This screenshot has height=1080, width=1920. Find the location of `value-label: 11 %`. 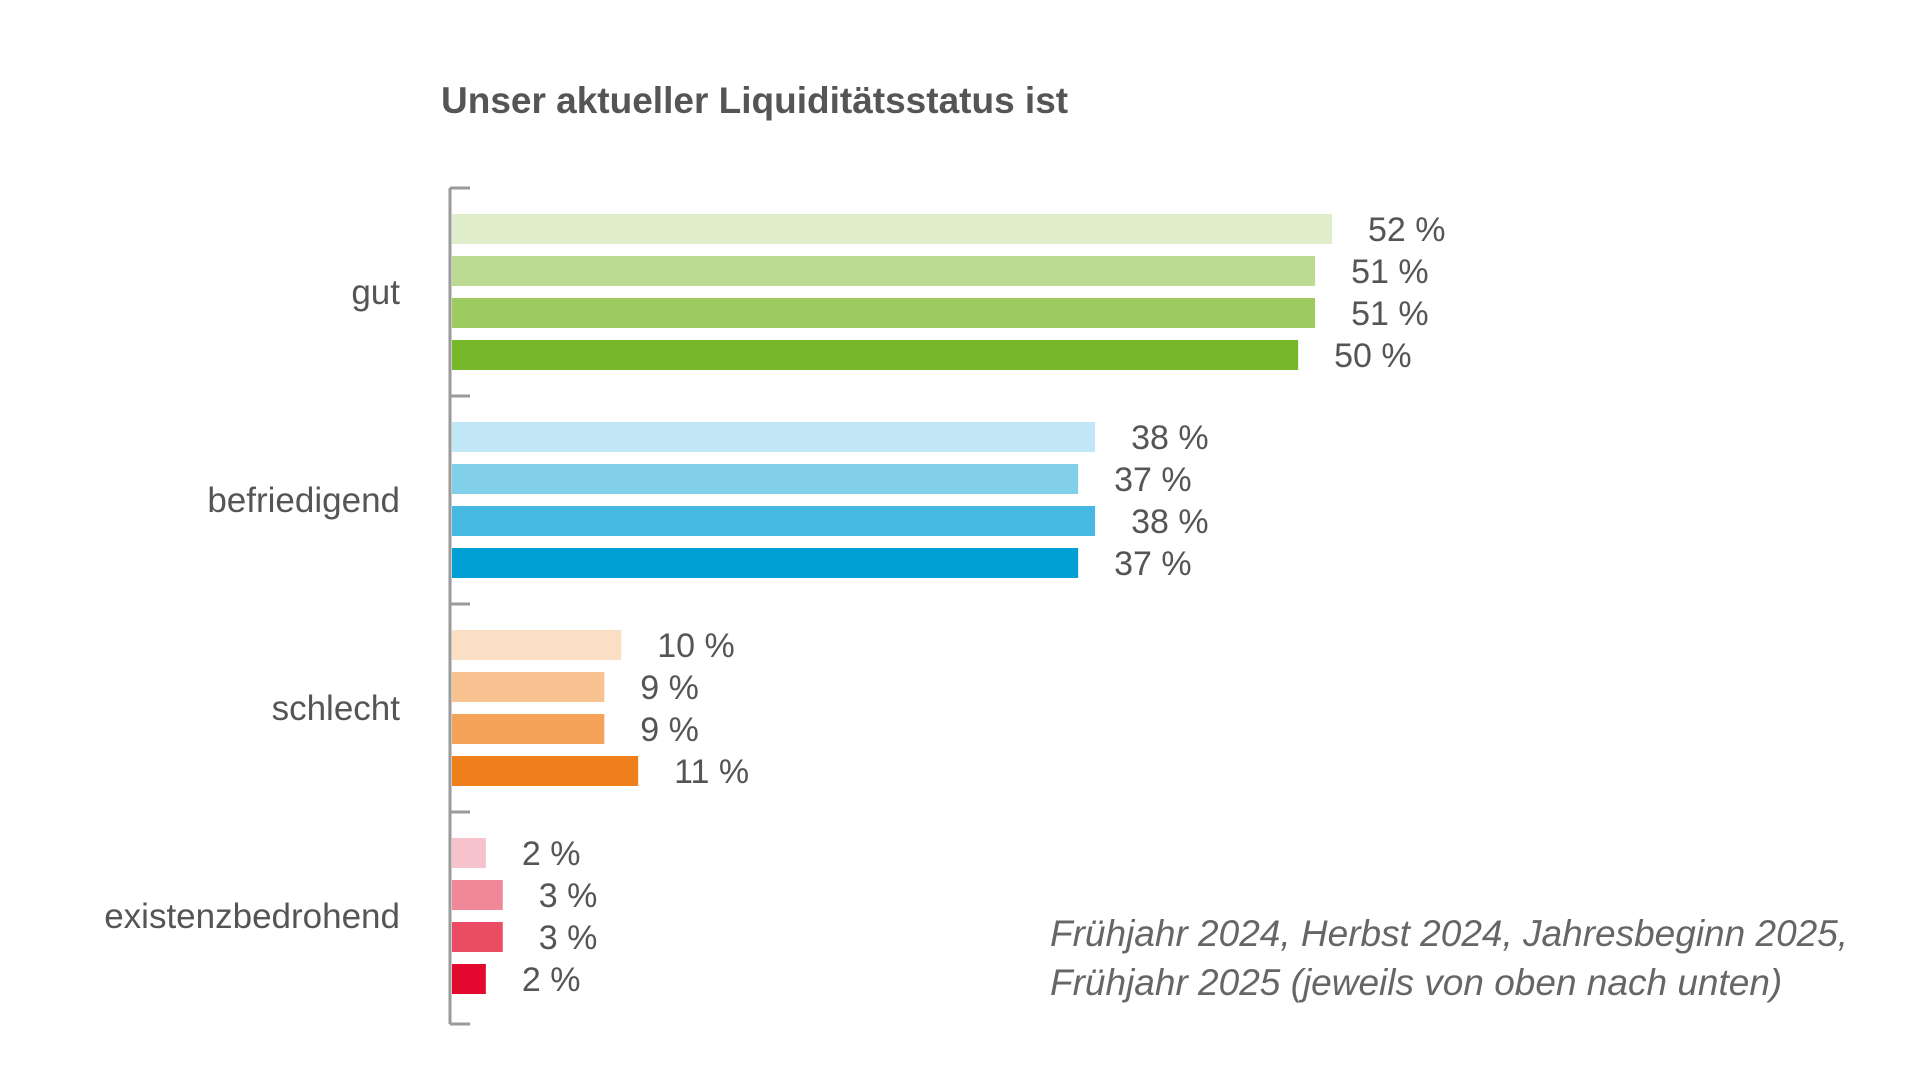

value-label: 11 % is located at coordinates (711, 772).